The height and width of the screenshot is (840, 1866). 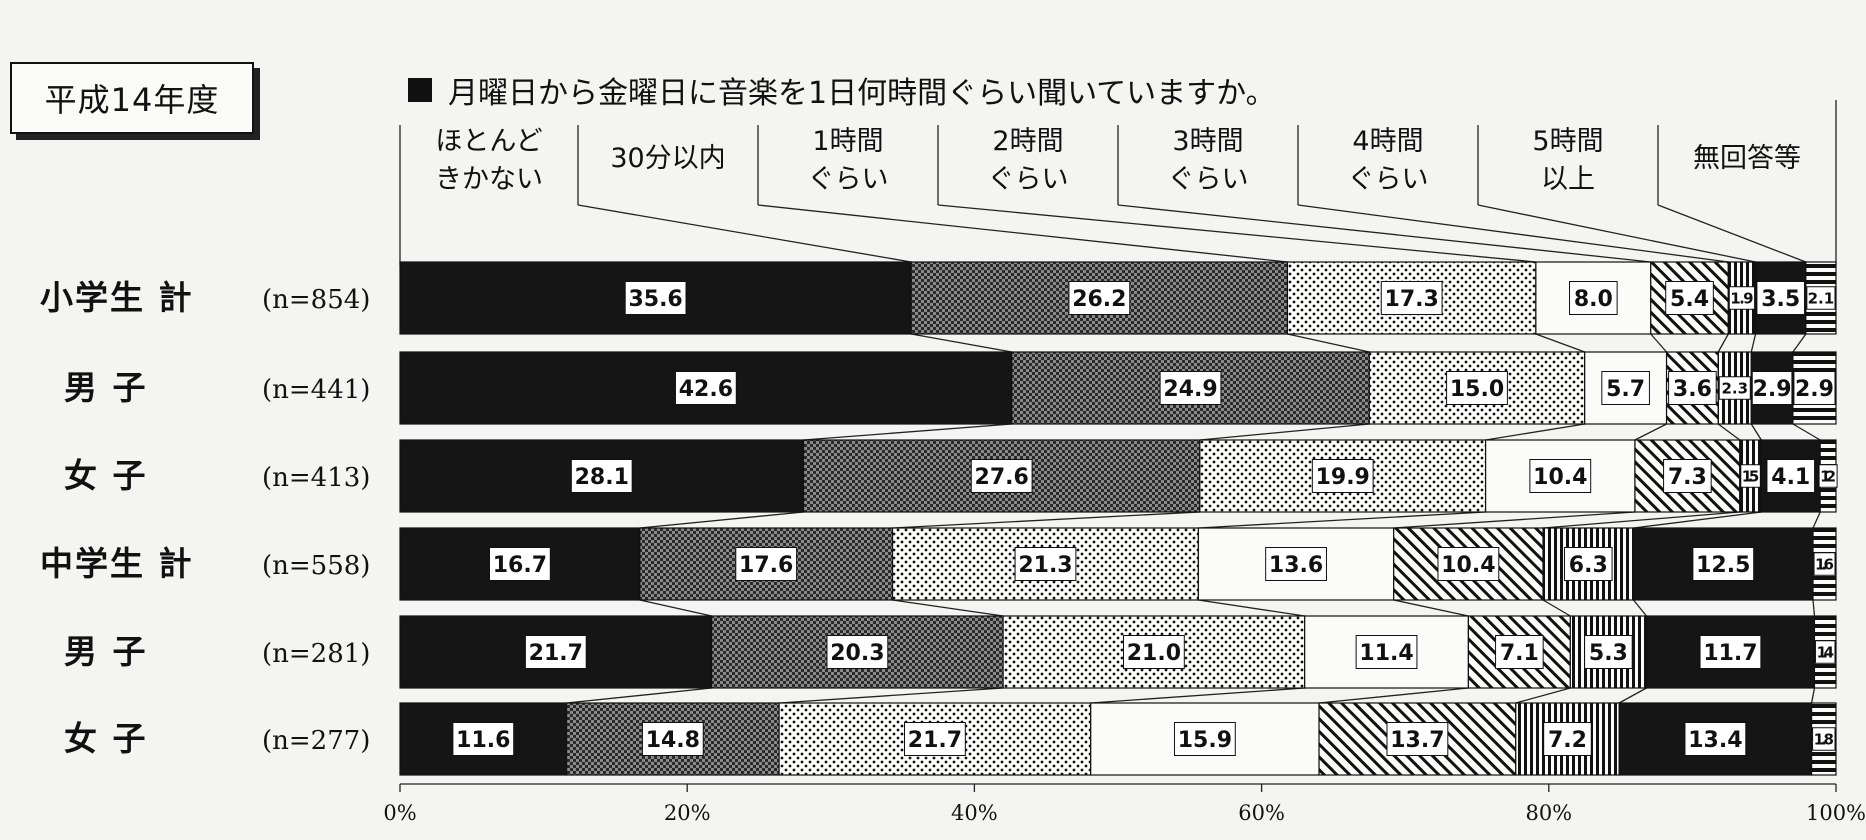 I want to click on value-label: 6.3, so click(x=1588, y=565).